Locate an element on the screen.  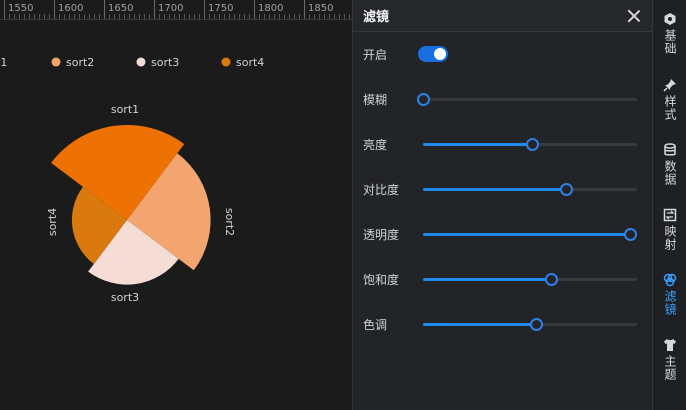
slider-row-brightness: 亮度 is located at coordinates (500, 144).